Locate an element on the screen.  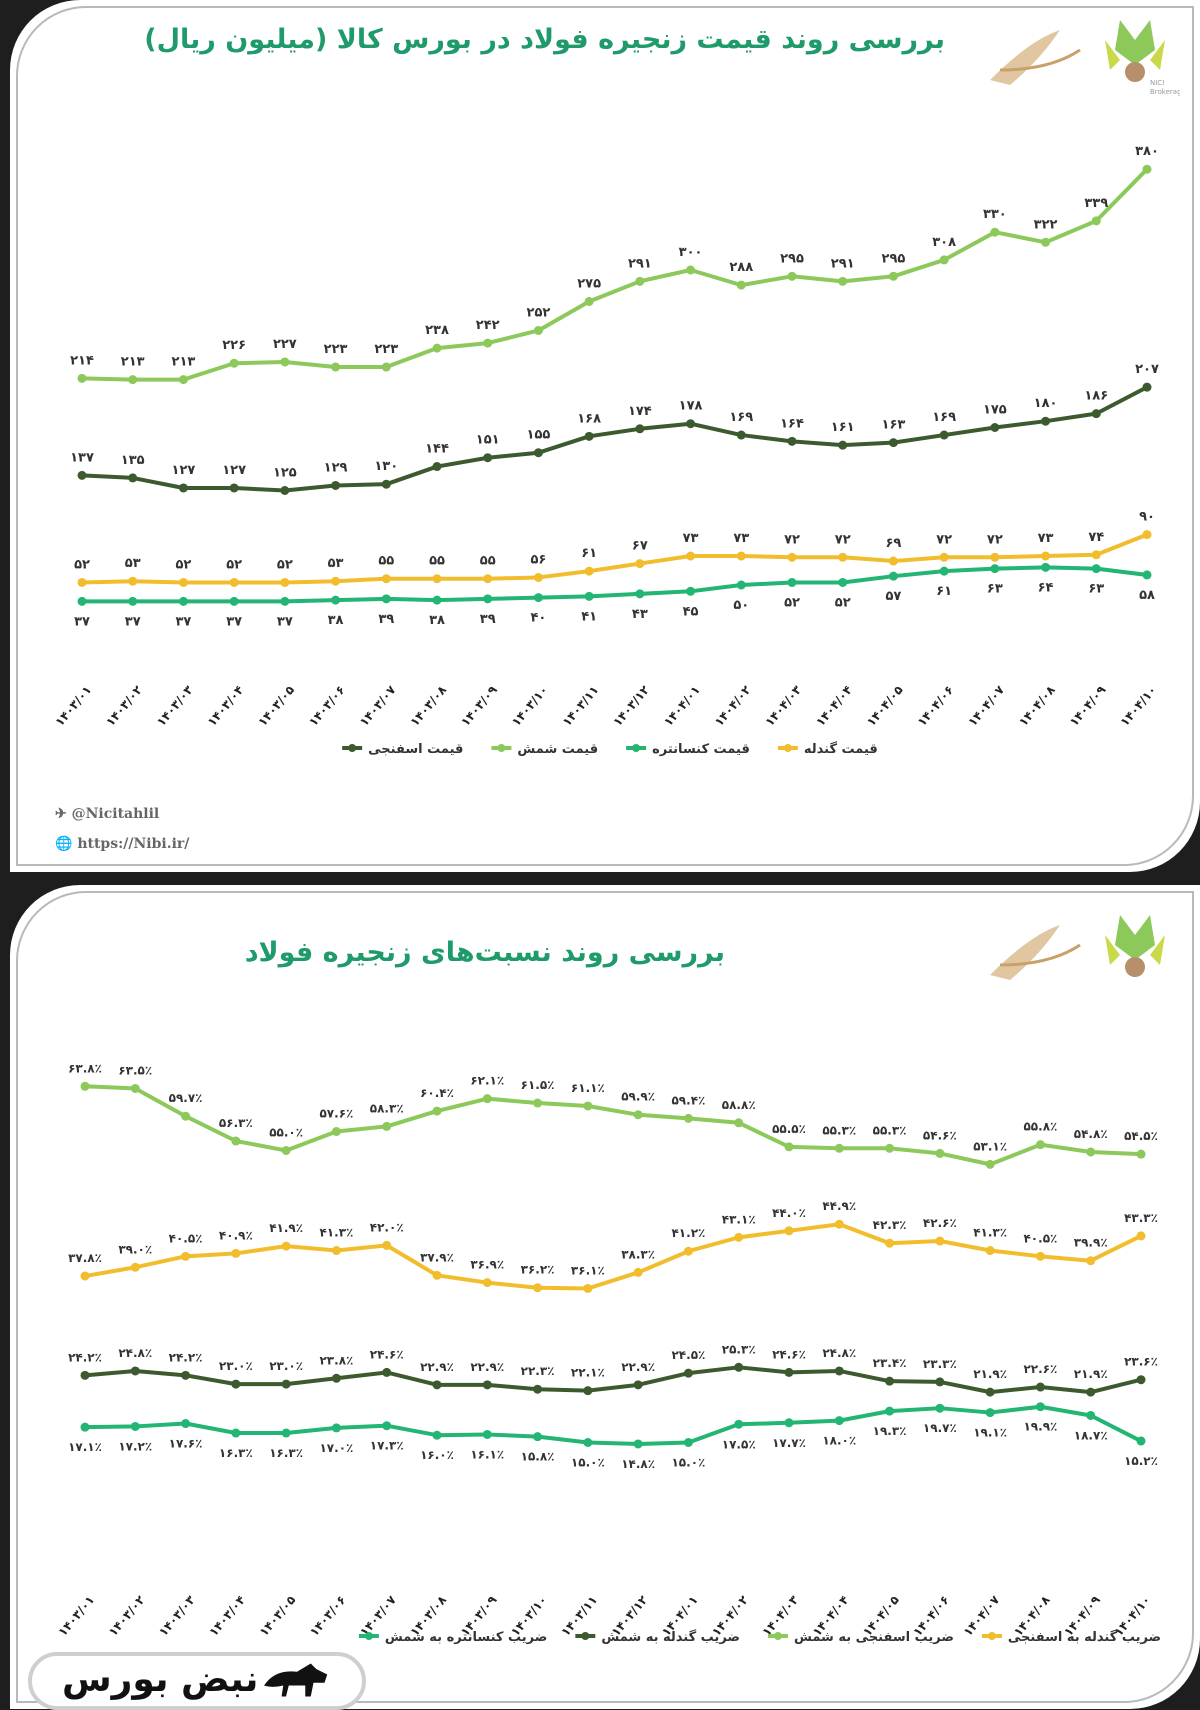
x-tick-label: ۱۴۰۳/۰۶ is located at coordinates (327, 706).